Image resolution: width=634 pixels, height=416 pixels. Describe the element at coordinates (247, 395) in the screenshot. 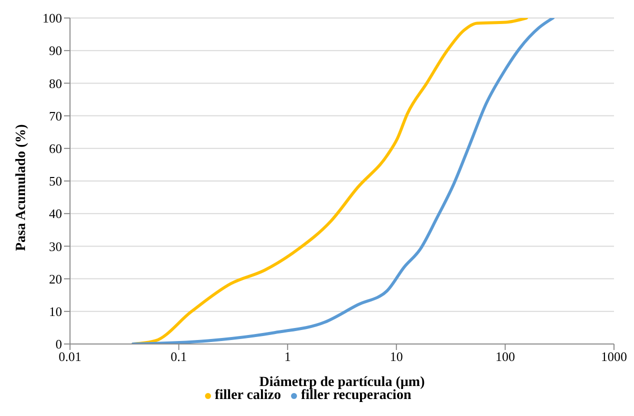

I see `legend-label: filler calizo` at that location.